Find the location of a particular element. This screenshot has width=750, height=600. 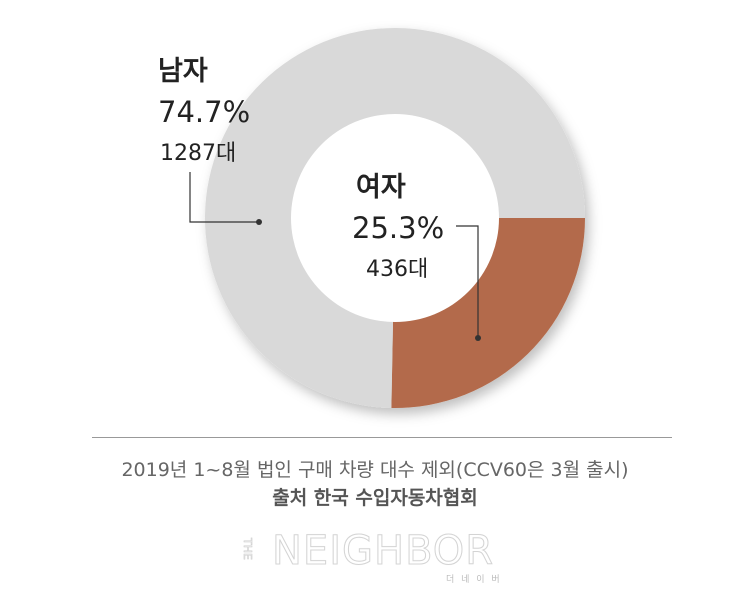

leader-line-male is located at coordinates (223, 197).